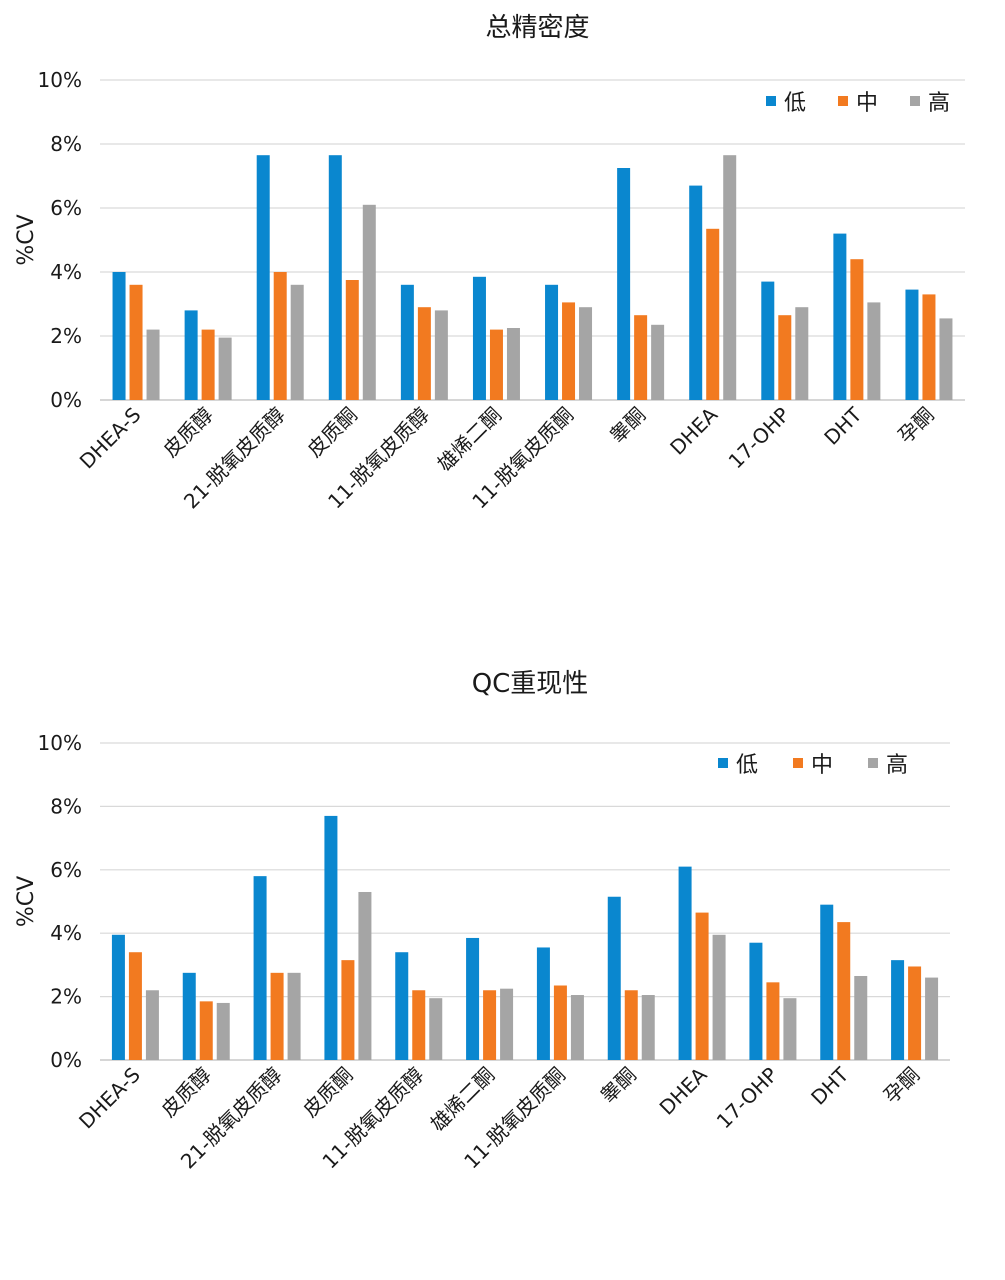  Describe the element at coordinates (352, 340) in the screenshot. I see `bar-中-3` at that location.